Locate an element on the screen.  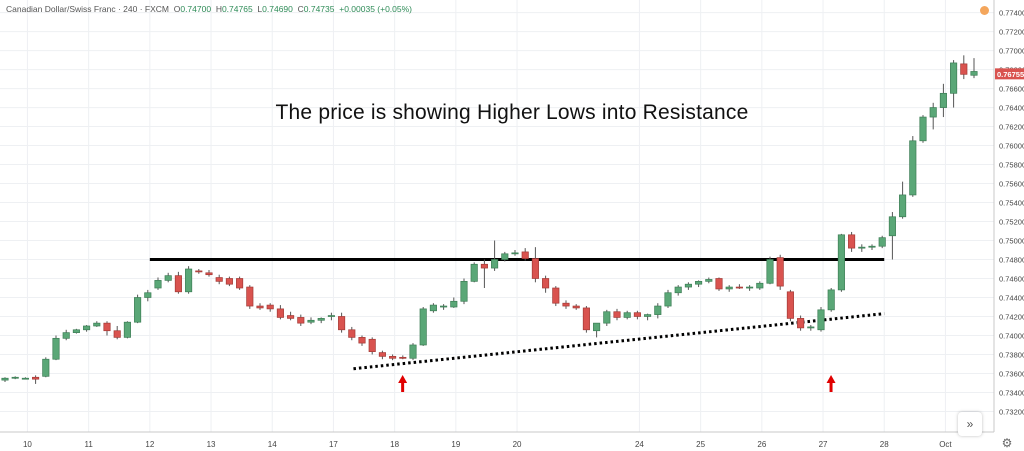
time-tick-label: 24 is located at coordinates (639, 444).